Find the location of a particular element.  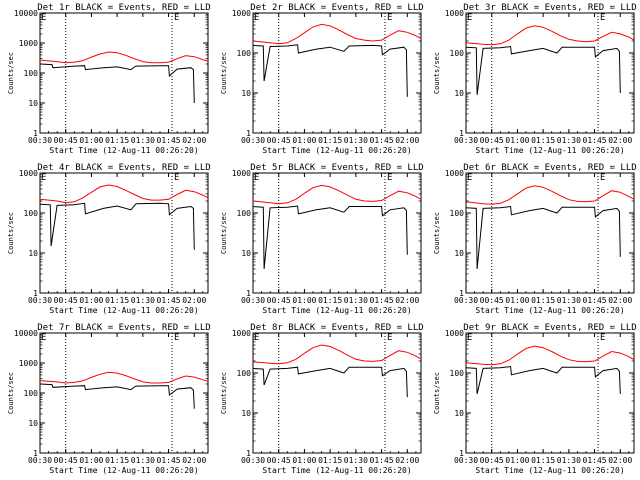

y-tick-label: 10000 is located at coordinates (26, 13).